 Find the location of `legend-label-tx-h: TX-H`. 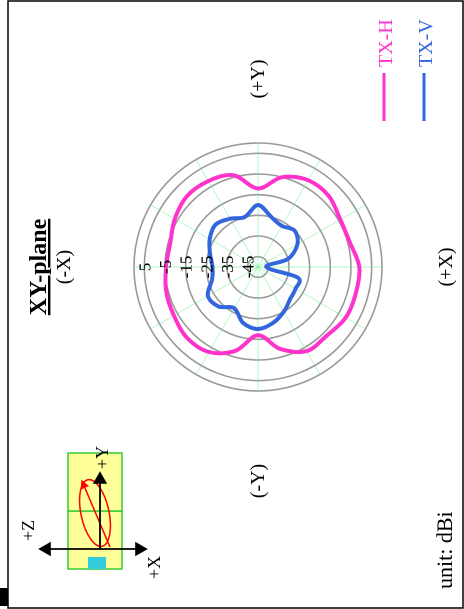

legend-label-tx-h: TX-H is located at coordinates (386, 43).